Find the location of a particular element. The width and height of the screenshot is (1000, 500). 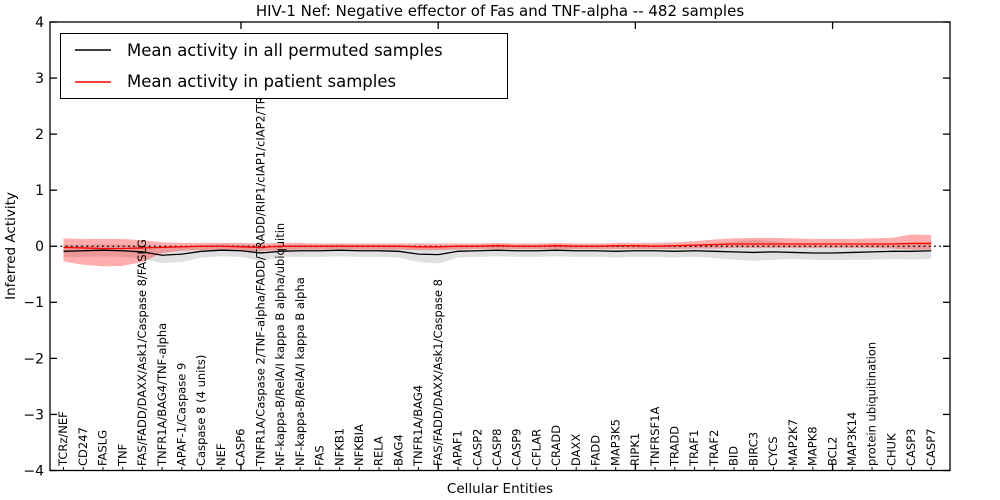

x-tick-label: TRAF1 is located at coordinates (694, 448).